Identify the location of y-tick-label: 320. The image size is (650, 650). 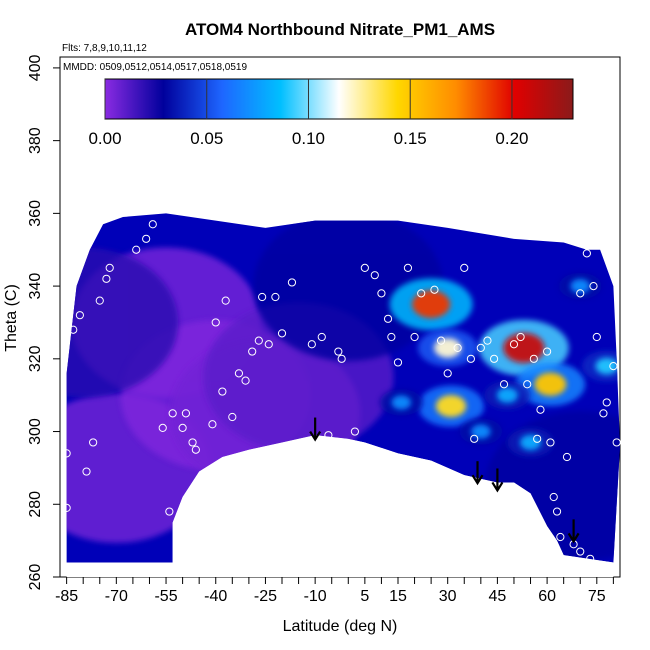
(35, 358).